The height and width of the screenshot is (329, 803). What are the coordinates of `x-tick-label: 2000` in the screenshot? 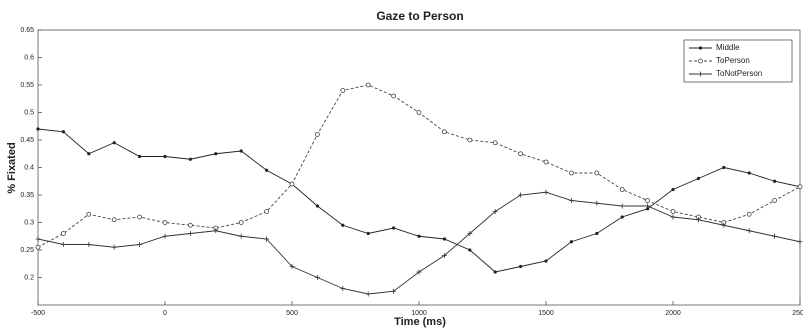 It's located at (673, 313).